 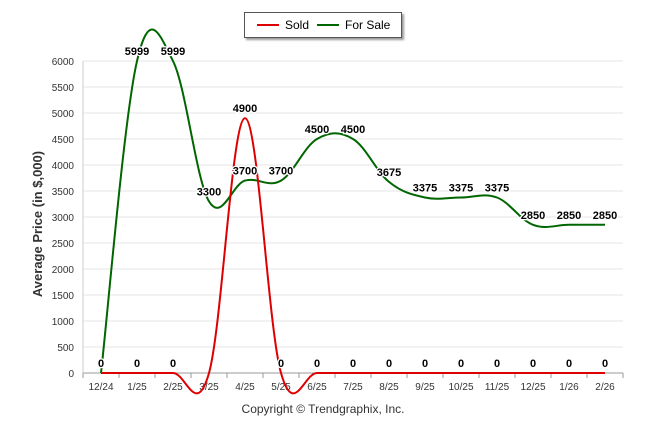 I want to click on x-tick-label: 7/25, so click(x=353, y=387).